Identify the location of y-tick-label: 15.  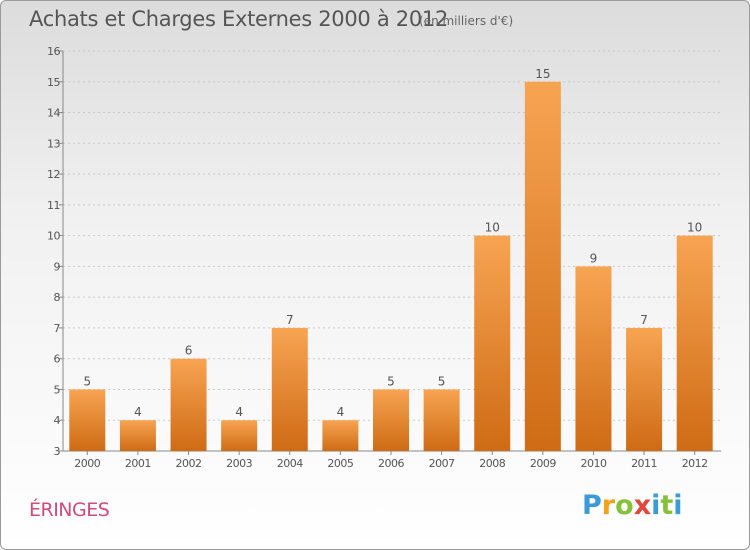
(53, 82).